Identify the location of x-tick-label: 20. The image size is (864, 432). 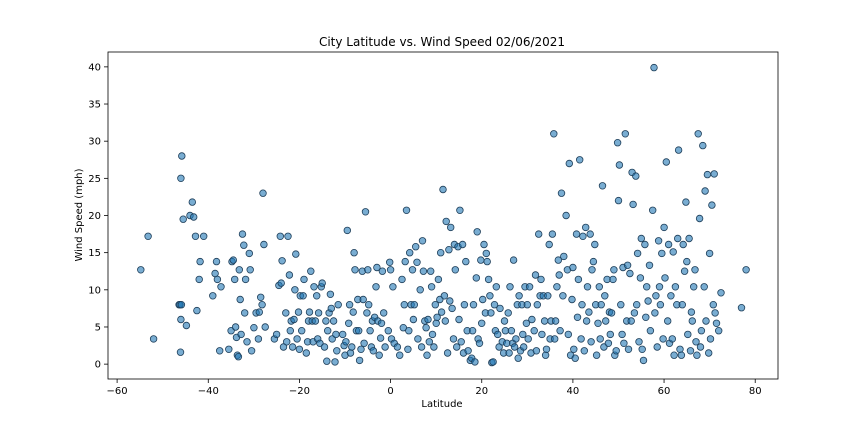
(481, 391).